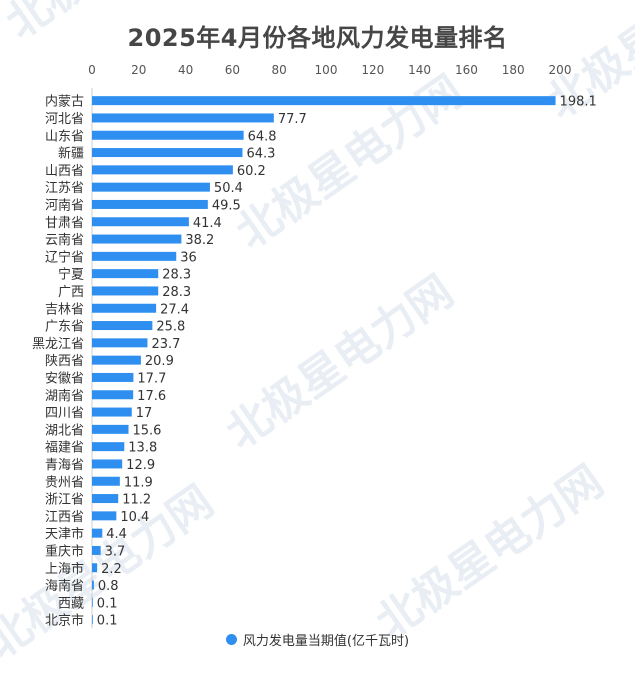 This screenshot has height=676, width=635. What do you see at coordinates (64, 119) in the screenshot?
I see `category-label: 河北省` at bounding box center [64, 119].